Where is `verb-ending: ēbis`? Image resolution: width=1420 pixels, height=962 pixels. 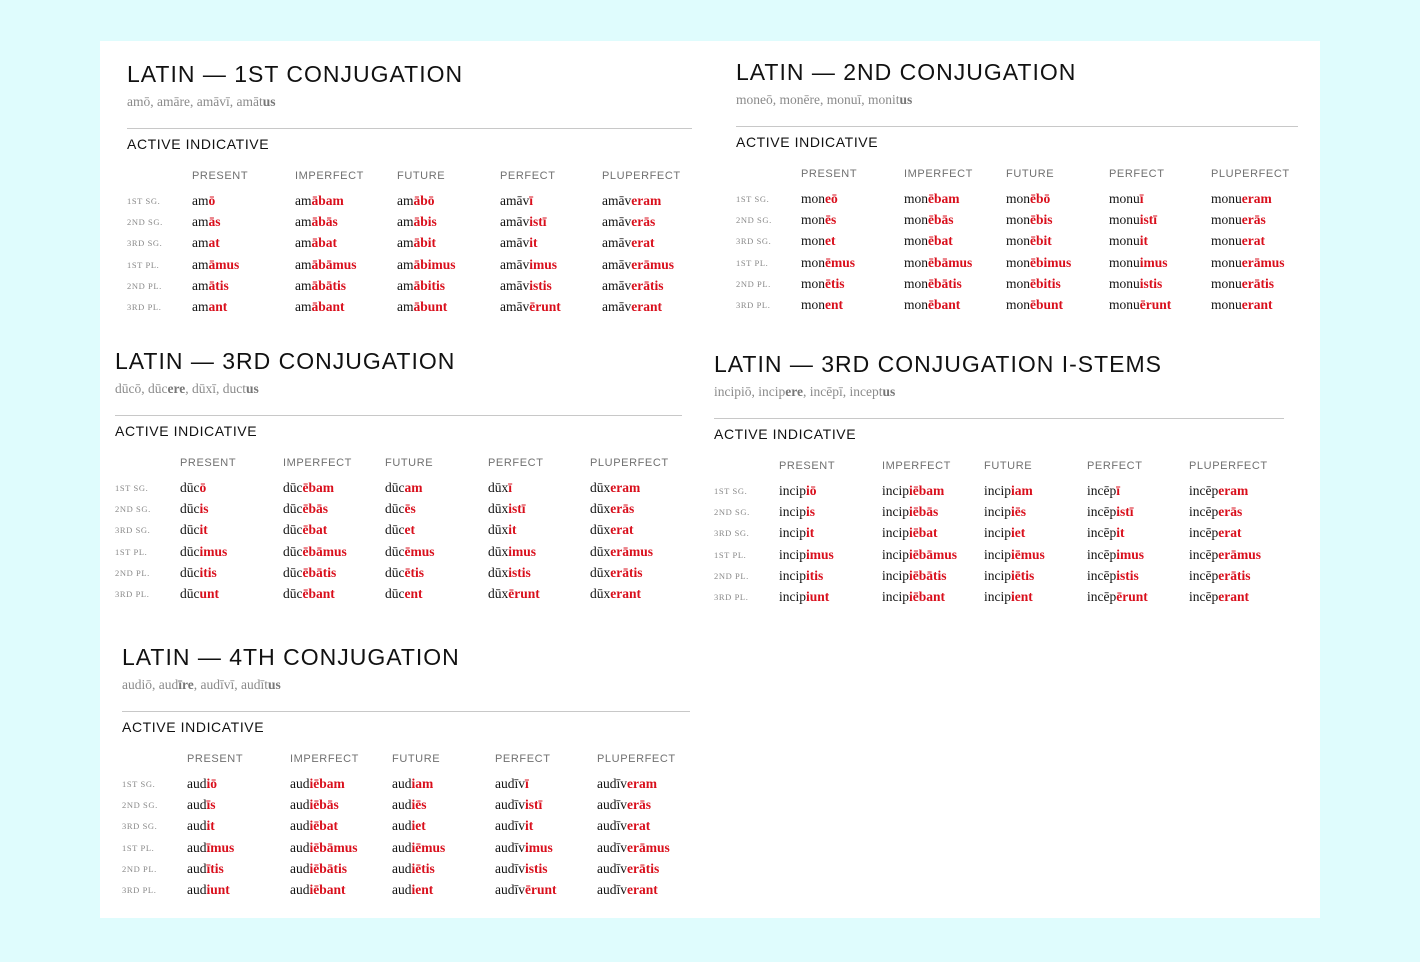 verb-ending: ēbis is located at coordinates (1041, 220).